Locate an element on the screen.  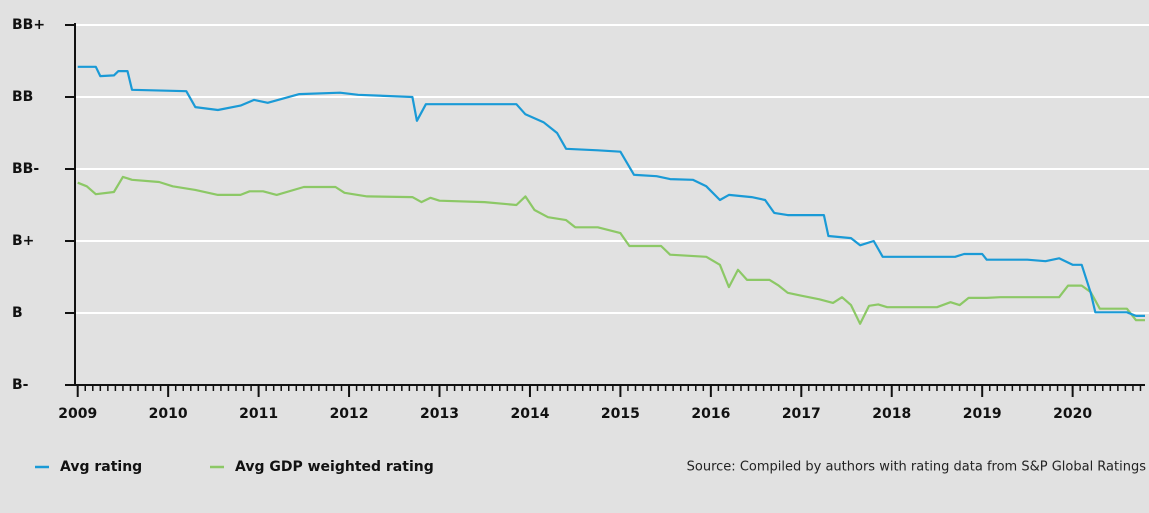
x-tick-label: 2019 is located at coordinates (982, 414).